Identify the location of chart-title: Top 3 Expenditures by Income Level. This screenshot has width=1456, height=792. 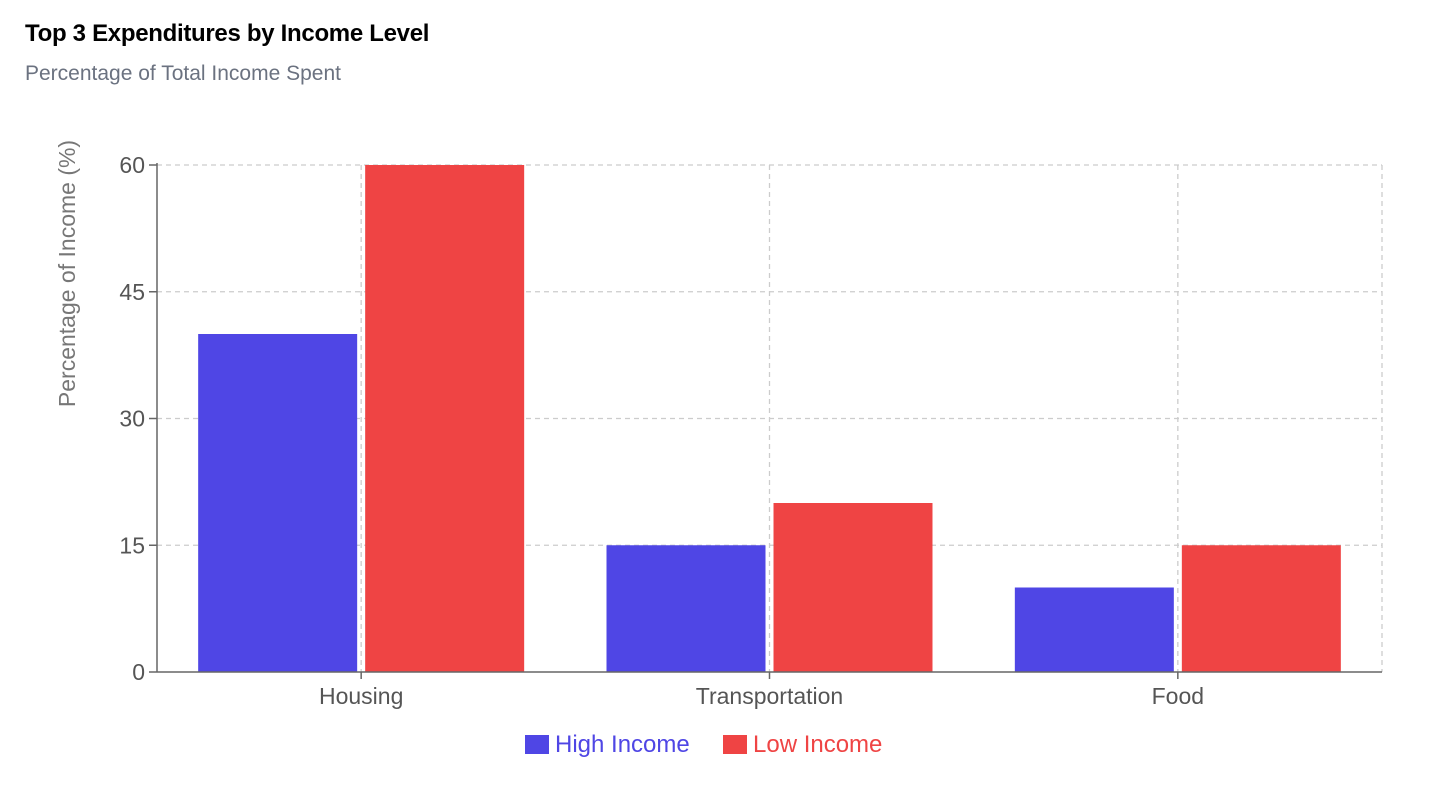
(227, 33).